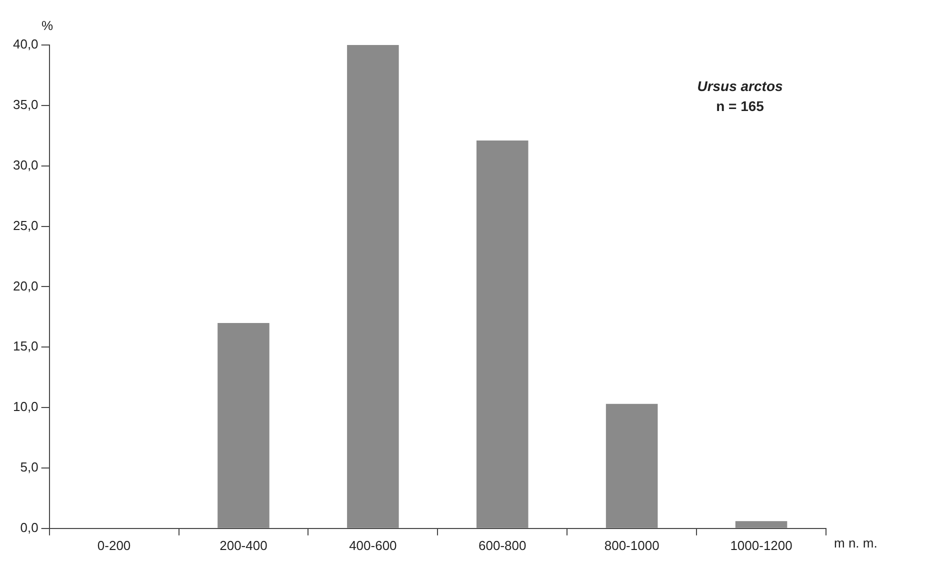 The height and width of the screenshot is (567, 941). I want to click on y-tick-label: 40,0, so click(25, 44).